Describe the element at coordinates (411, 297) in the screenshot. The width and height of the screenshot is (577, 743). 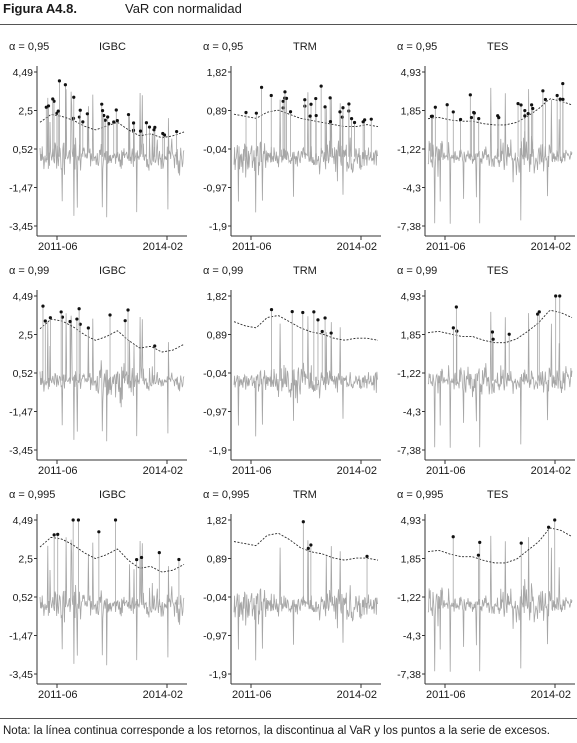
I see `y-tick-label: 4,93` at that location.